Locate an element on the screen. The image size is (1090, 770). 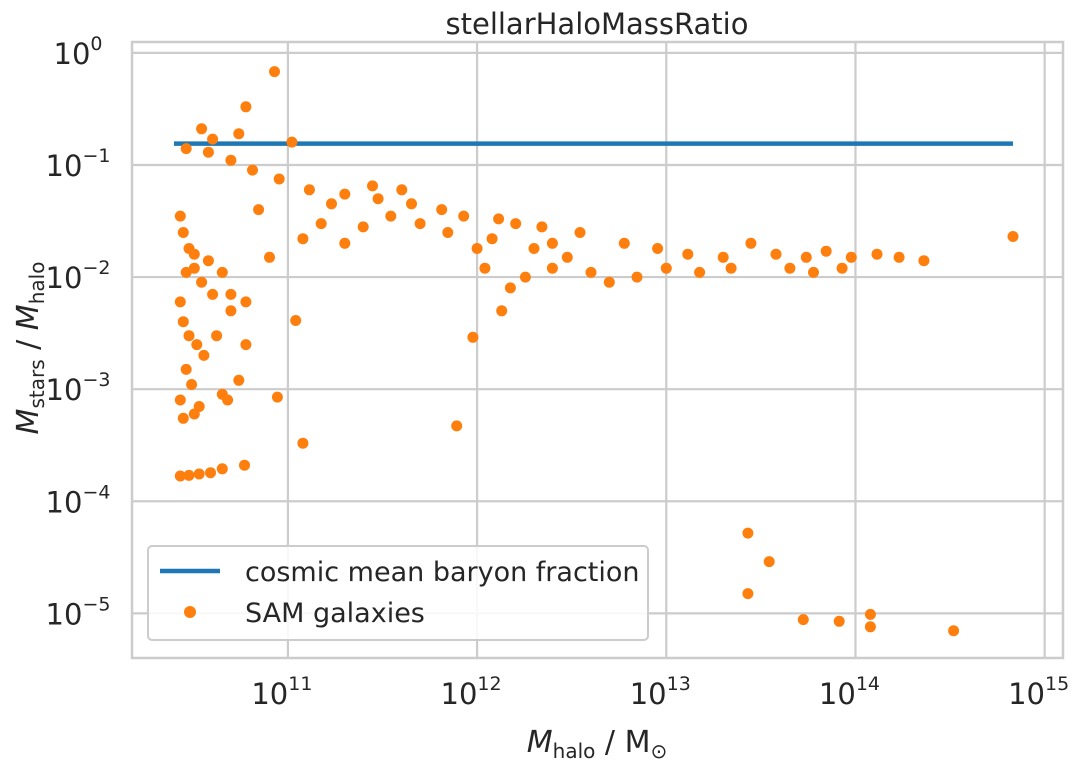
x-tick-label: 1014 is located at coordinates (849, 692).